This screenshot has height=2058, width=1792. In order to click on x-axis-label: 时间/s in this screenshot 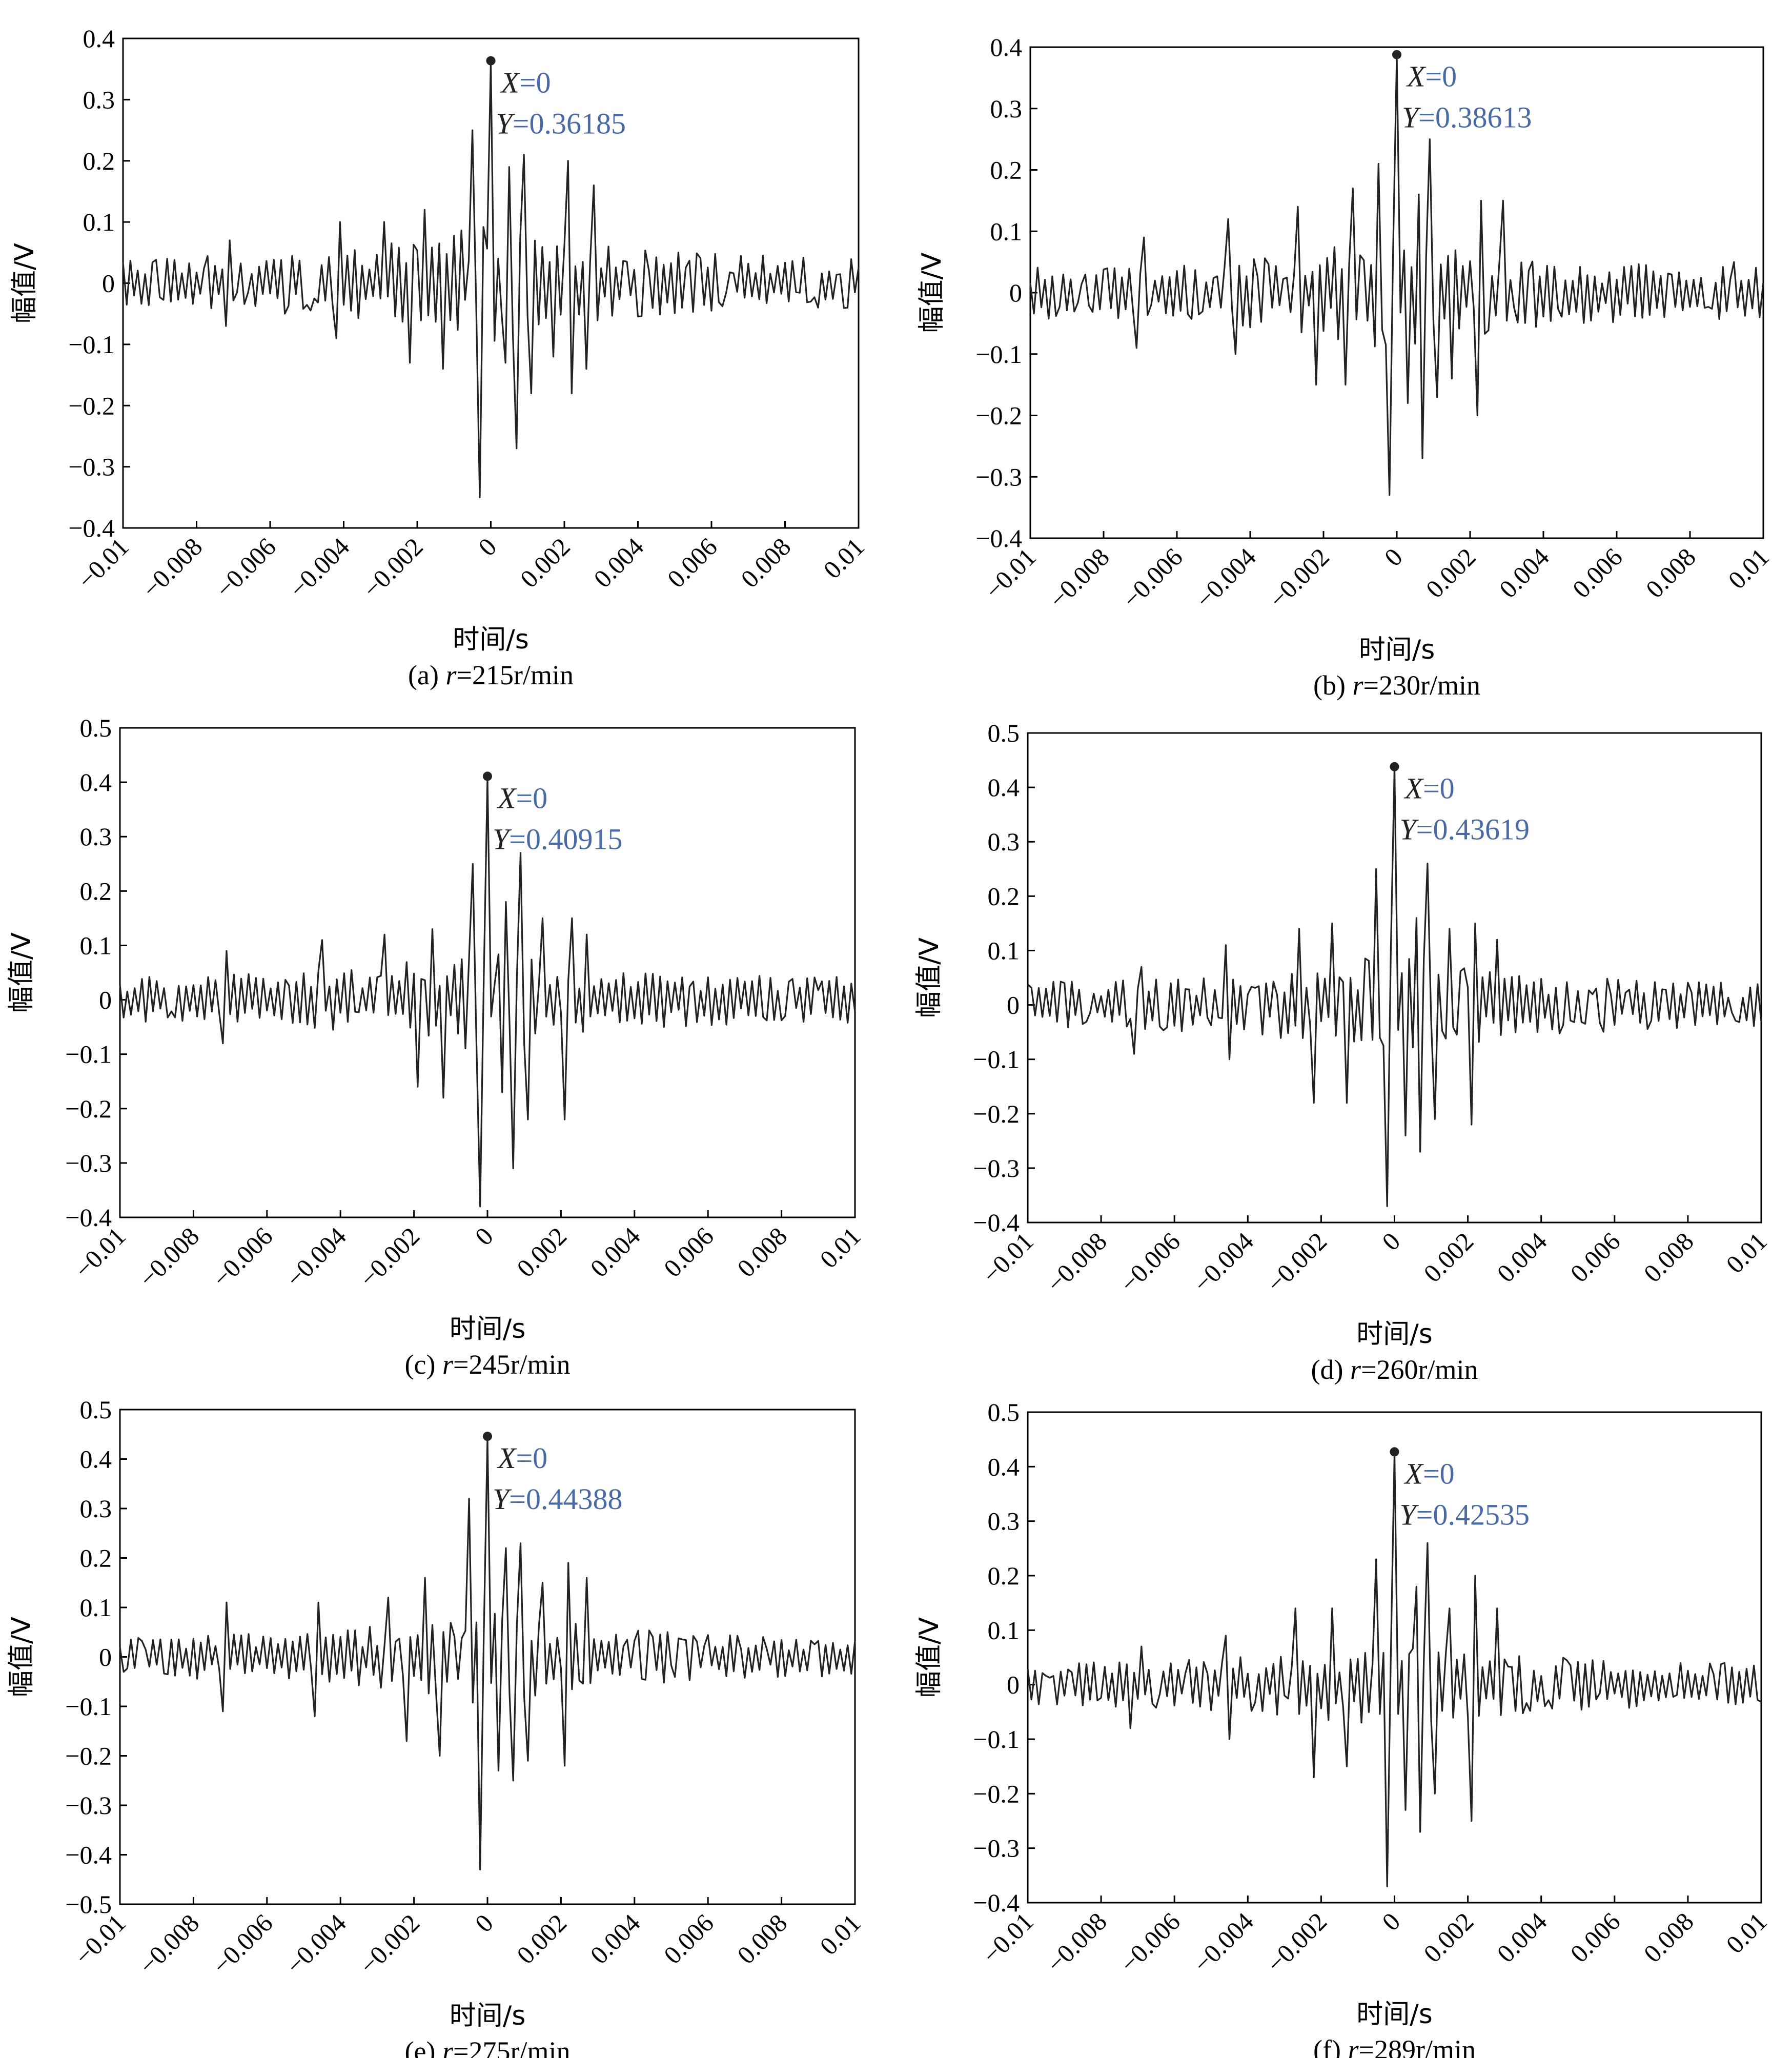, I will do `click(1394, 2014)`.